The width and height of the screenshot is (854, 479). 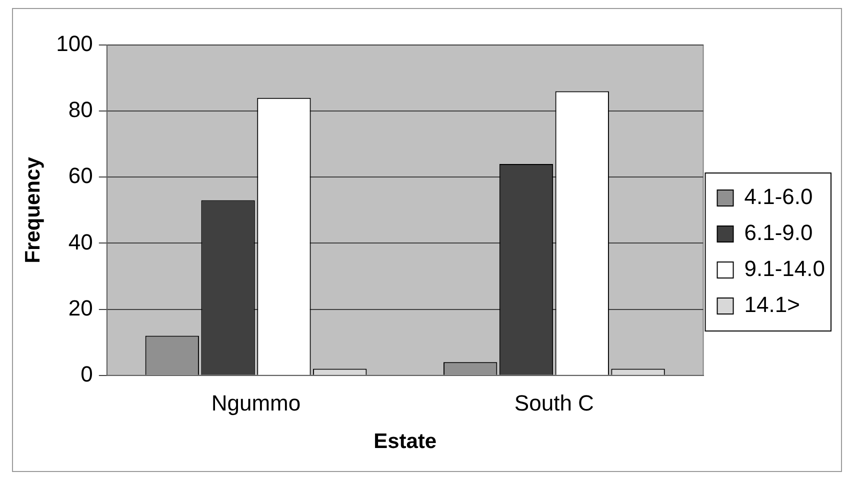 What do you see at coordinates (778, 197) in the screenshot?
I see `legend-label: 4.1-6.0` at bounding box center [778, 197].